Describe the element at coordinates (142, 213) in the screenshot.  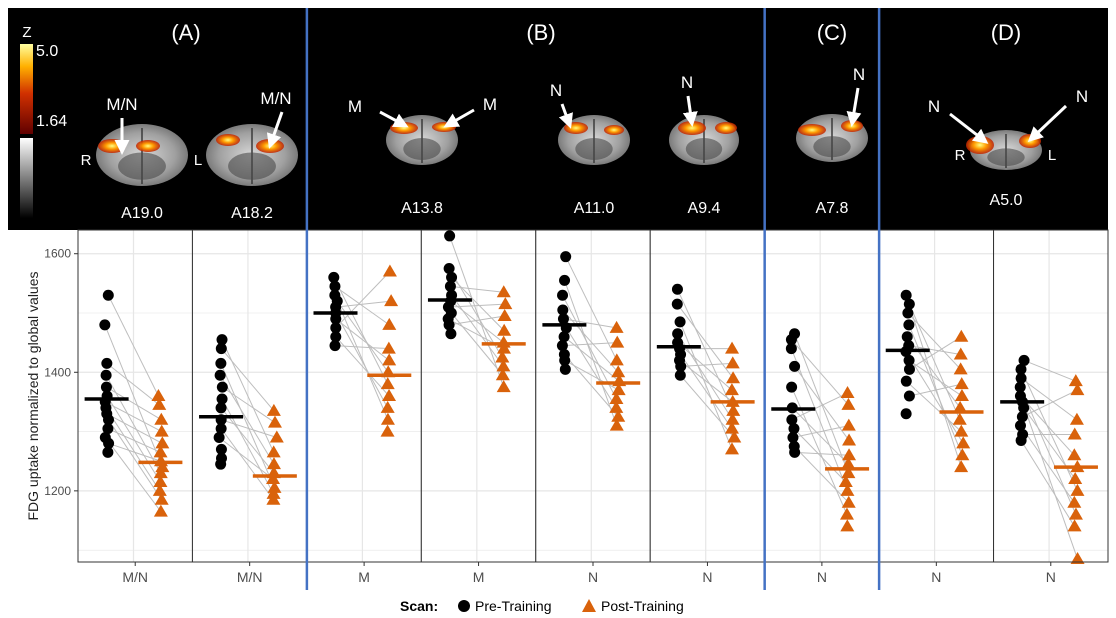
I see `slice-label: A19.0` at that location.